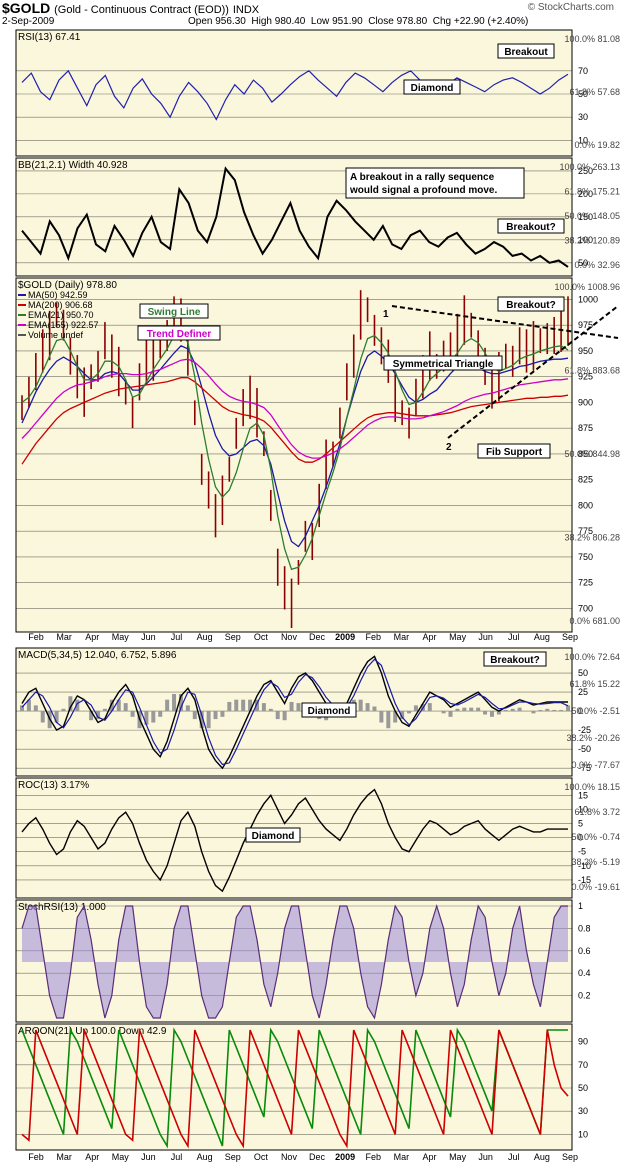  What do you see at coordinates (592, 241) in the screenshot?
I see `fib-label: 38.2% 120.89` at bounding box center [592, 241].